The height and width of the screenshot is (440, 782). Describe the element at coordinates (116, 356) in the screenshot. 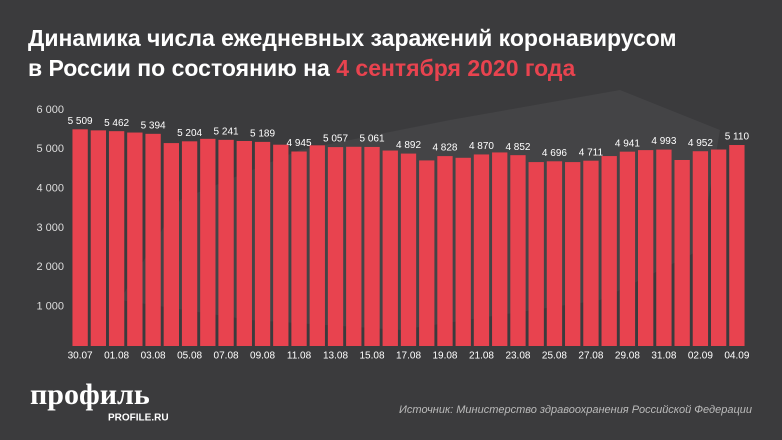

I see `x-tick-label: 01.08` at that location.